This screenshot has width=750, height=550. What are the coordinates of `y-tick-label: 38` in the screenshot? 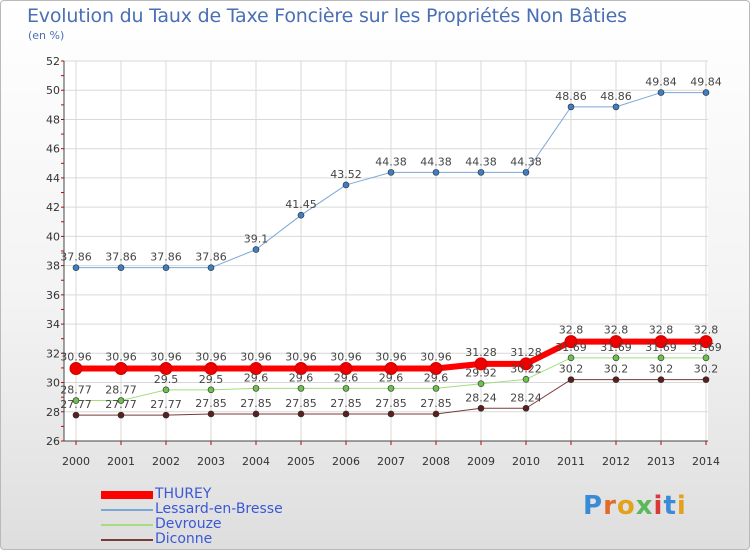 It's located at (53, 266).